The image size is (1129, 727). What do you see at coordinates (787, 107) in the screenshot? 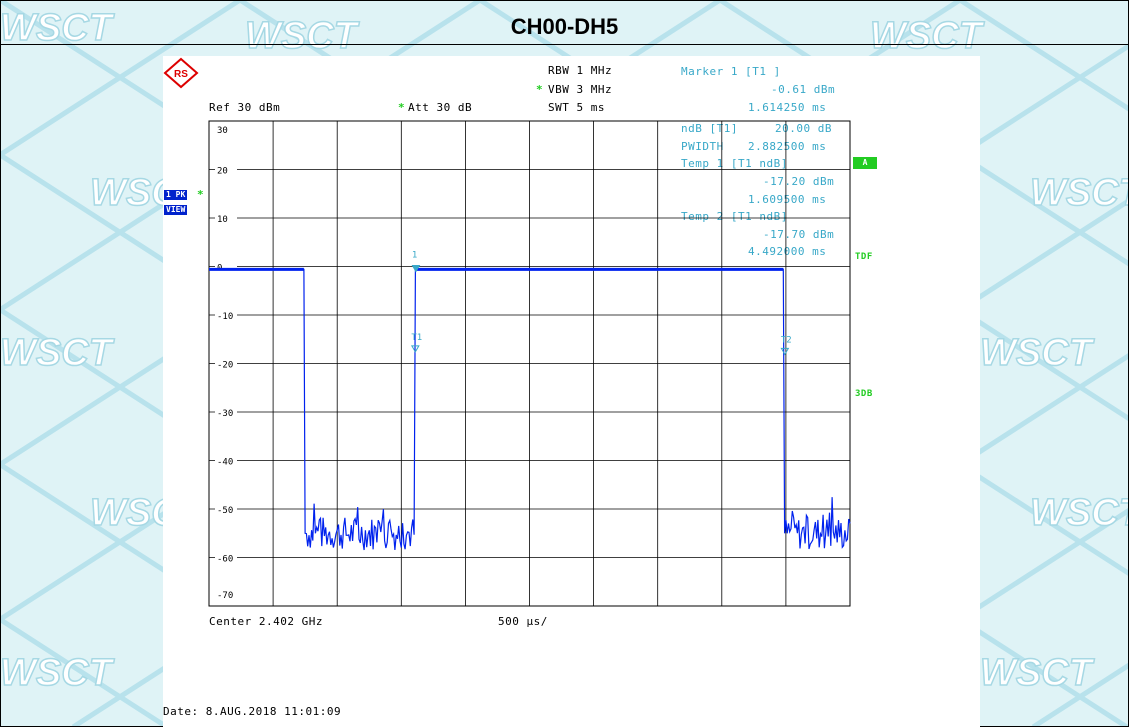
I see `marker1-time: 1.614250 ms` at bounding box center [787, 107].